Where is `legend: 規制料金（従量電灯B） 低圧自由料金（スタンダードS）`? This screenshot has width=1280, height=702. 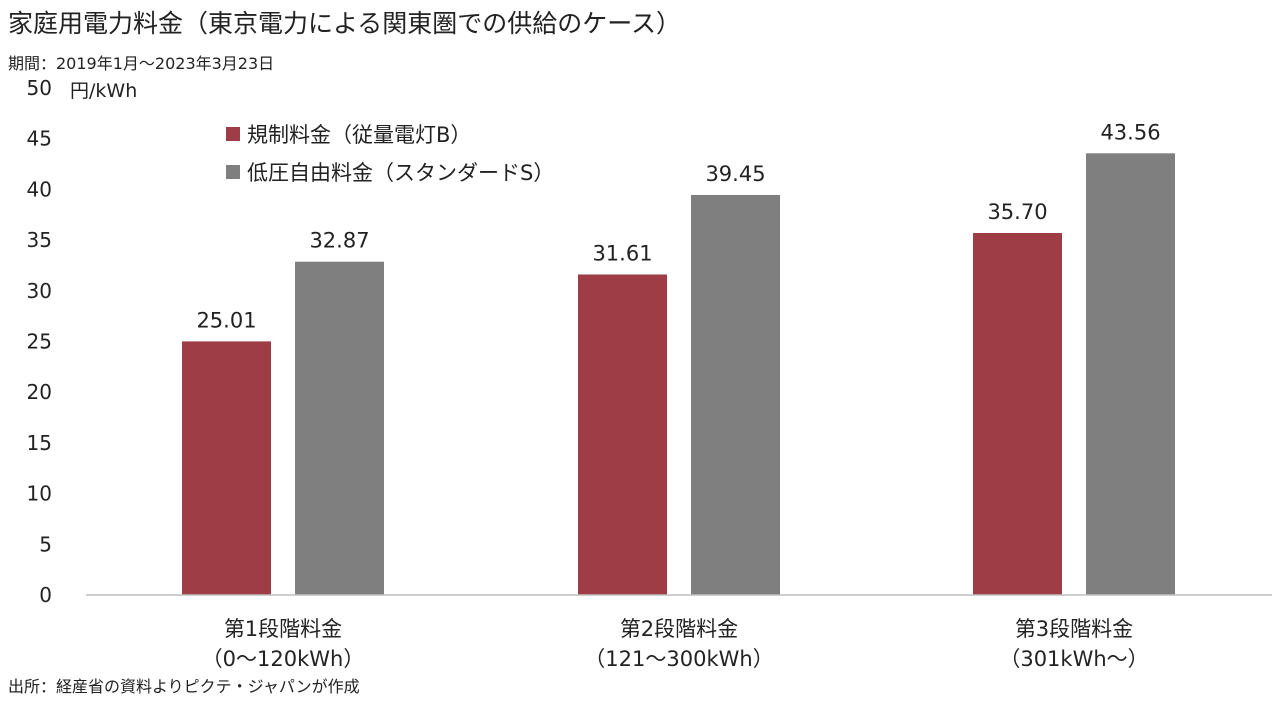
legend: 規制料金（従量電灯B） 低圧自由料金（スタンダードS） is located at coordinates (390, 154).